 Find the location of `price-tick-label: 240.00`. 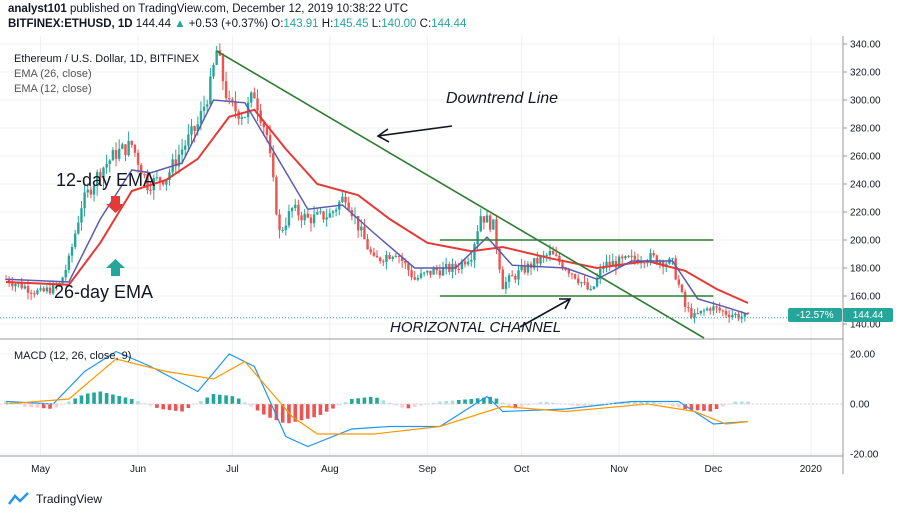

price-tick-label: 240.00 is located at coordinates (865, 185).